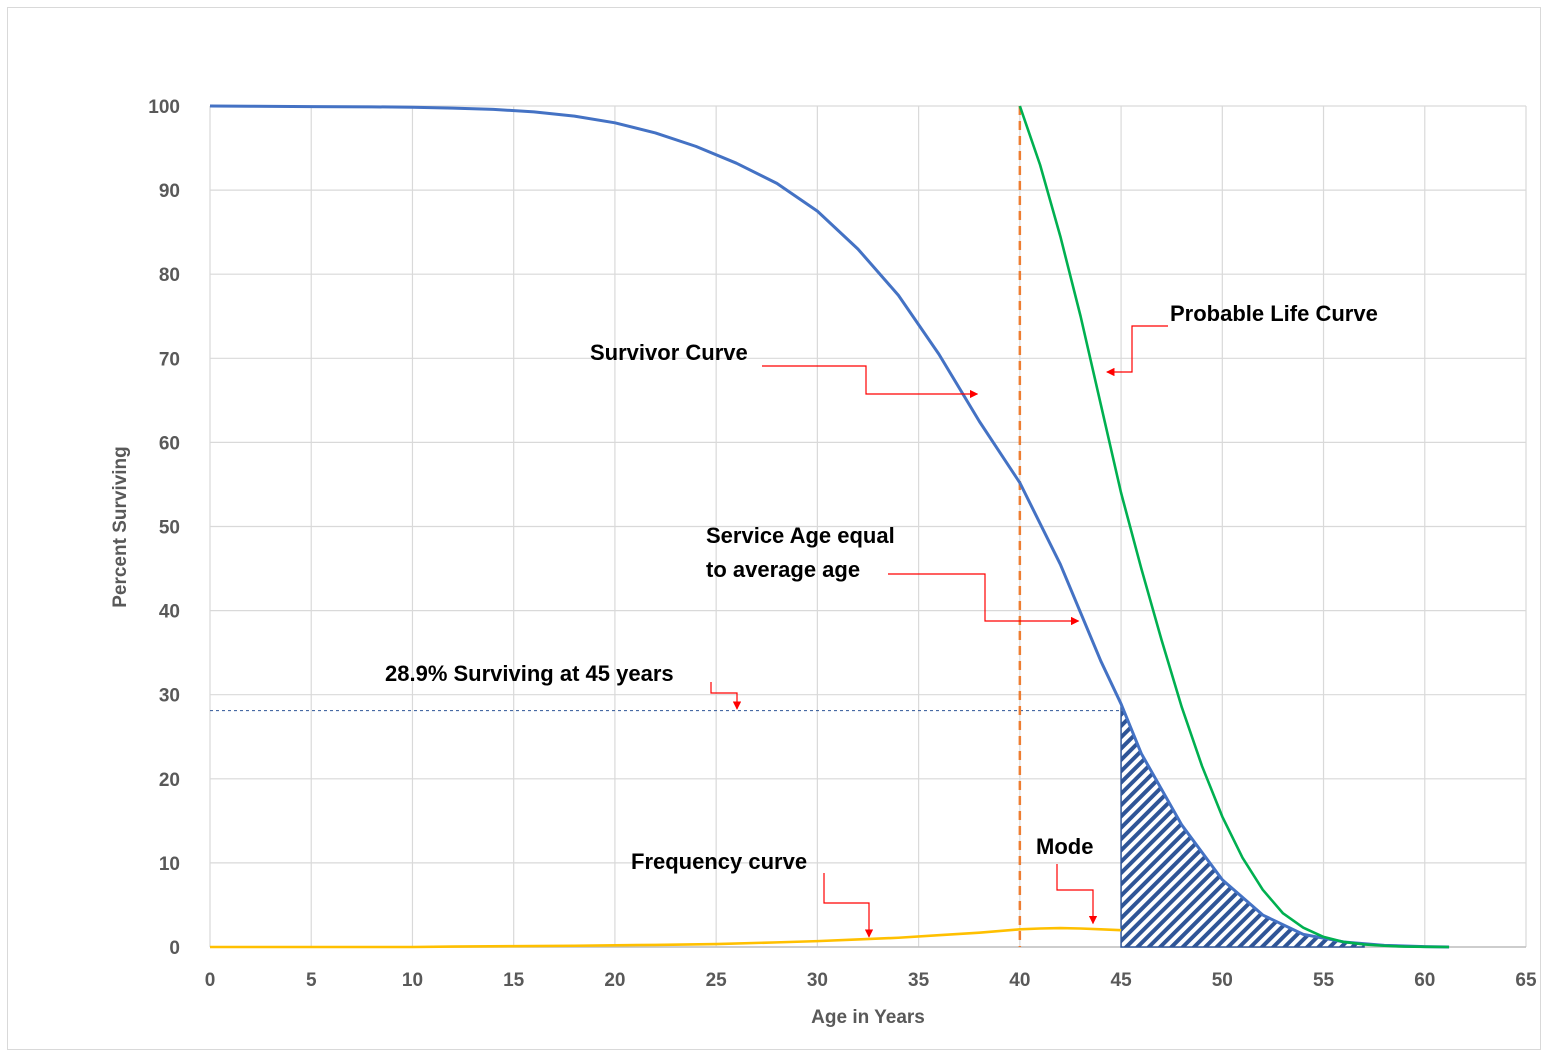 This screenshot has height=1057, width=1548. What do you see at coordinates (868, 1017) in the screenshot?
I see `x-axis-title: Age in Years` at bounding box center [868, 1017].